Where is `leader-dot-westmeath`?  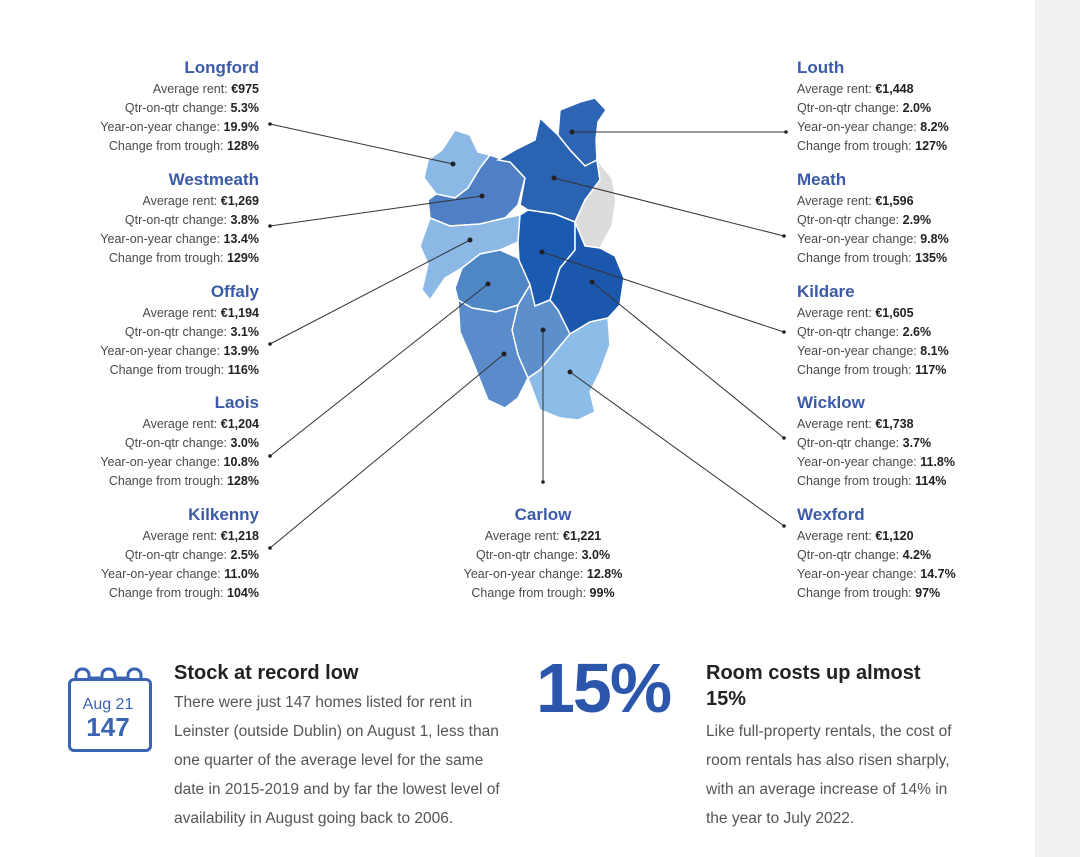 leader-dot-westmeath is located at coordinates (482, 196).